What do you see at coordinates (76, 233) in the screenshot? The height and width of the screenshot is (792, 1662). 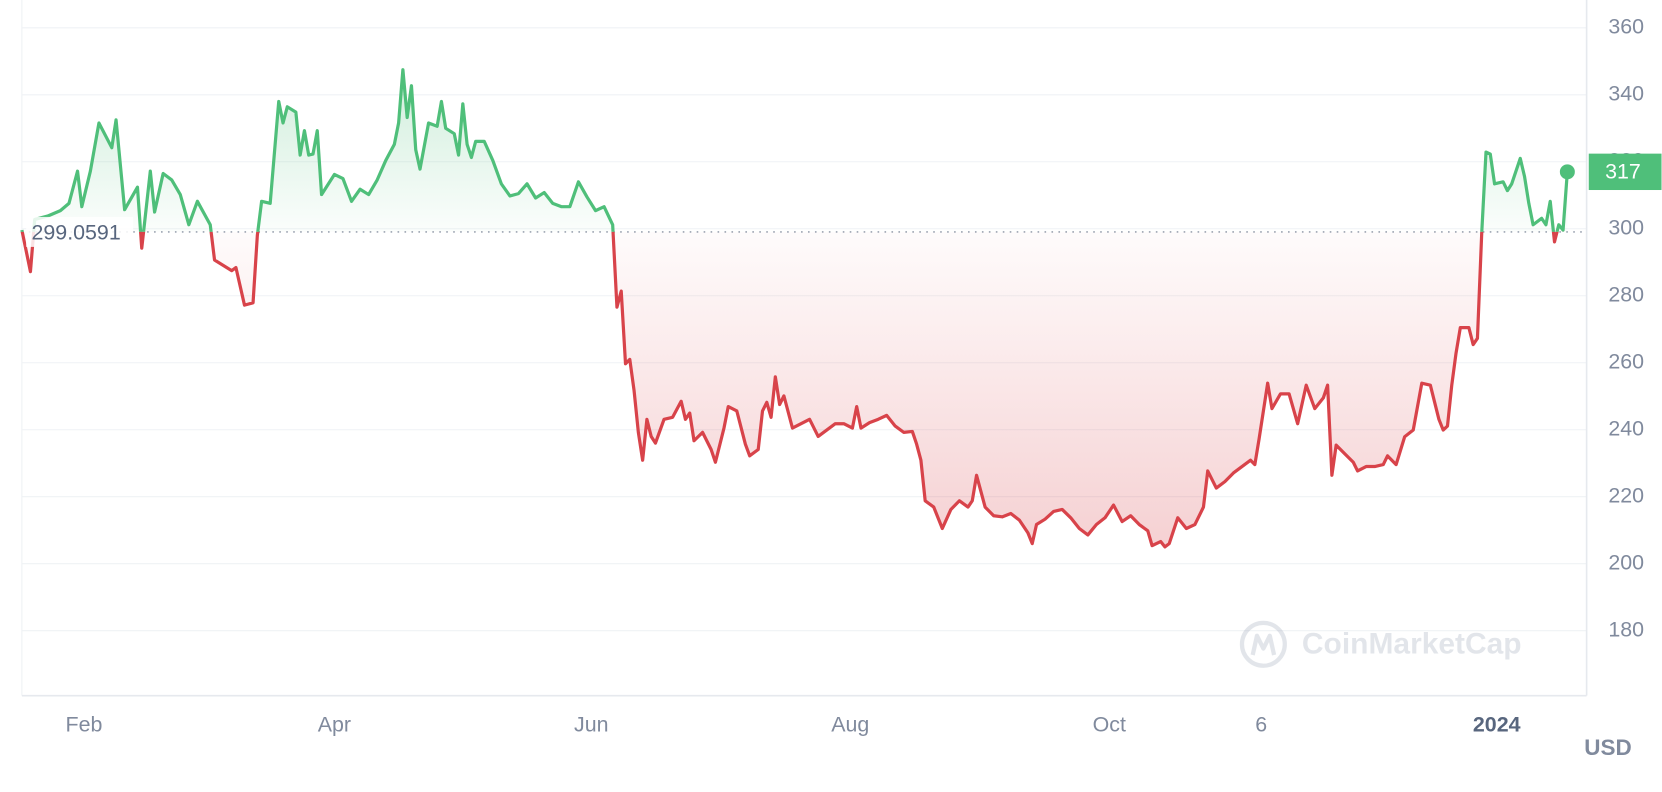 I see `baseline-label: 299.0591` at bounding box center [76, 233].